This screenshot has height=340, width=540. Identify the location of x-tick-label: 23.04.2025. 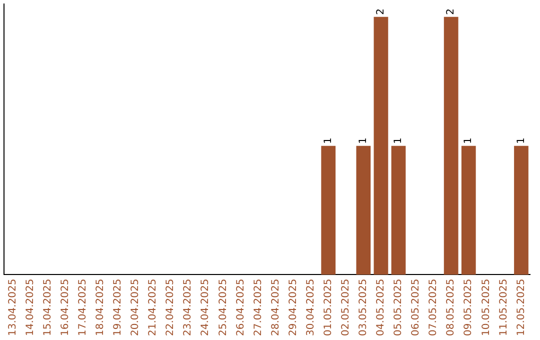
(188, 307).